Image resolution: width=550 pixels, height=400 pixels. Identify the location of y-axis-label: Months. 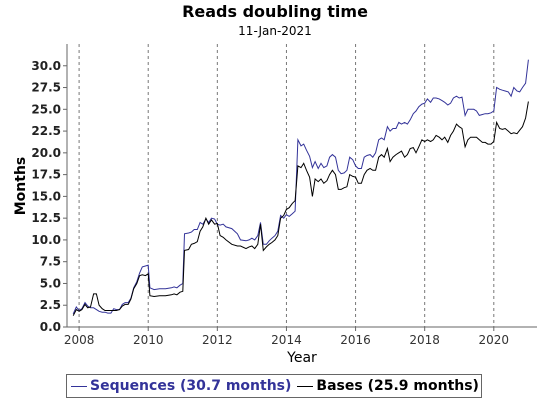
(21, 186).